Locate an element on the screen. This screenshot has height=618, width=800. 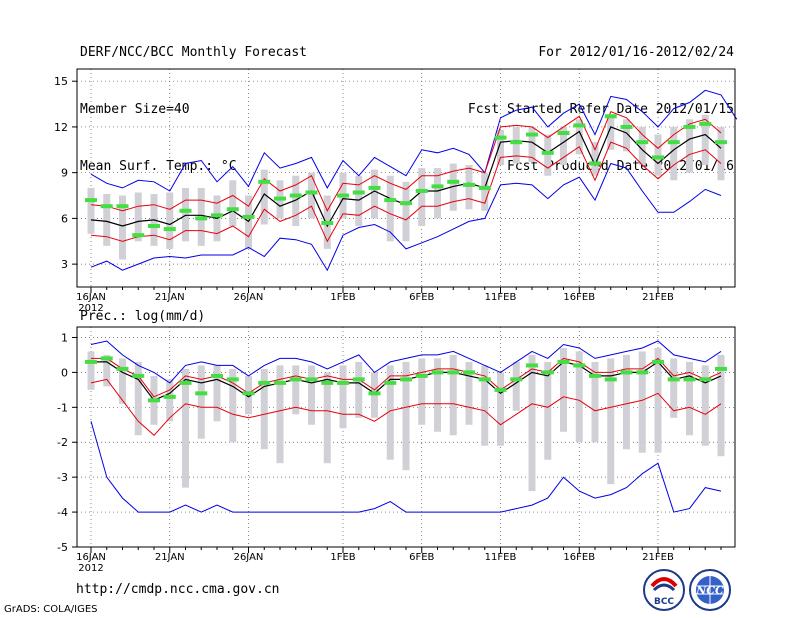
y-tick-label: -4 is located at coordinates (62, 512).